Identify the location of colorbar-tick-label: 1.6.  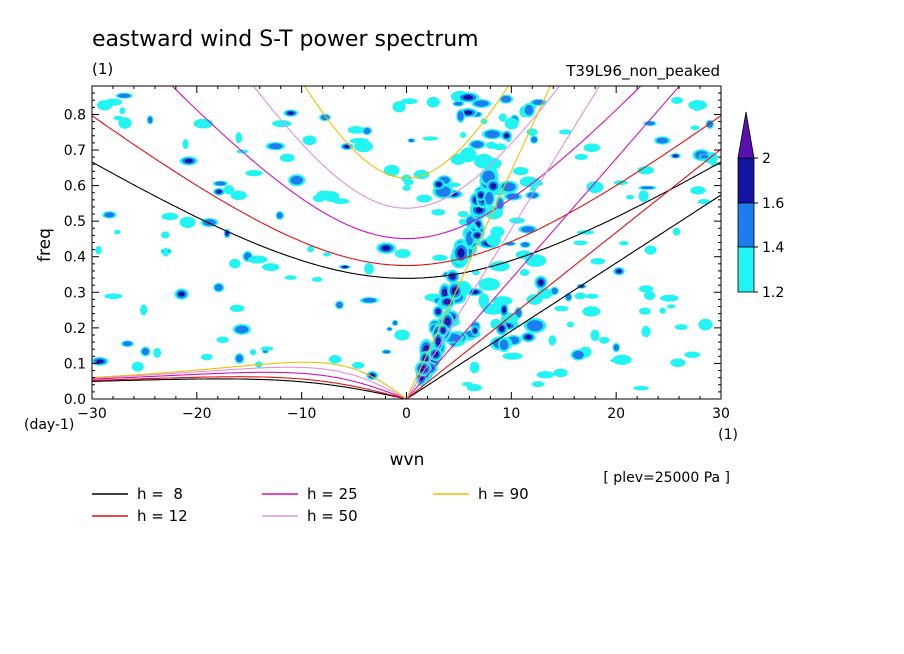
(773, 204).